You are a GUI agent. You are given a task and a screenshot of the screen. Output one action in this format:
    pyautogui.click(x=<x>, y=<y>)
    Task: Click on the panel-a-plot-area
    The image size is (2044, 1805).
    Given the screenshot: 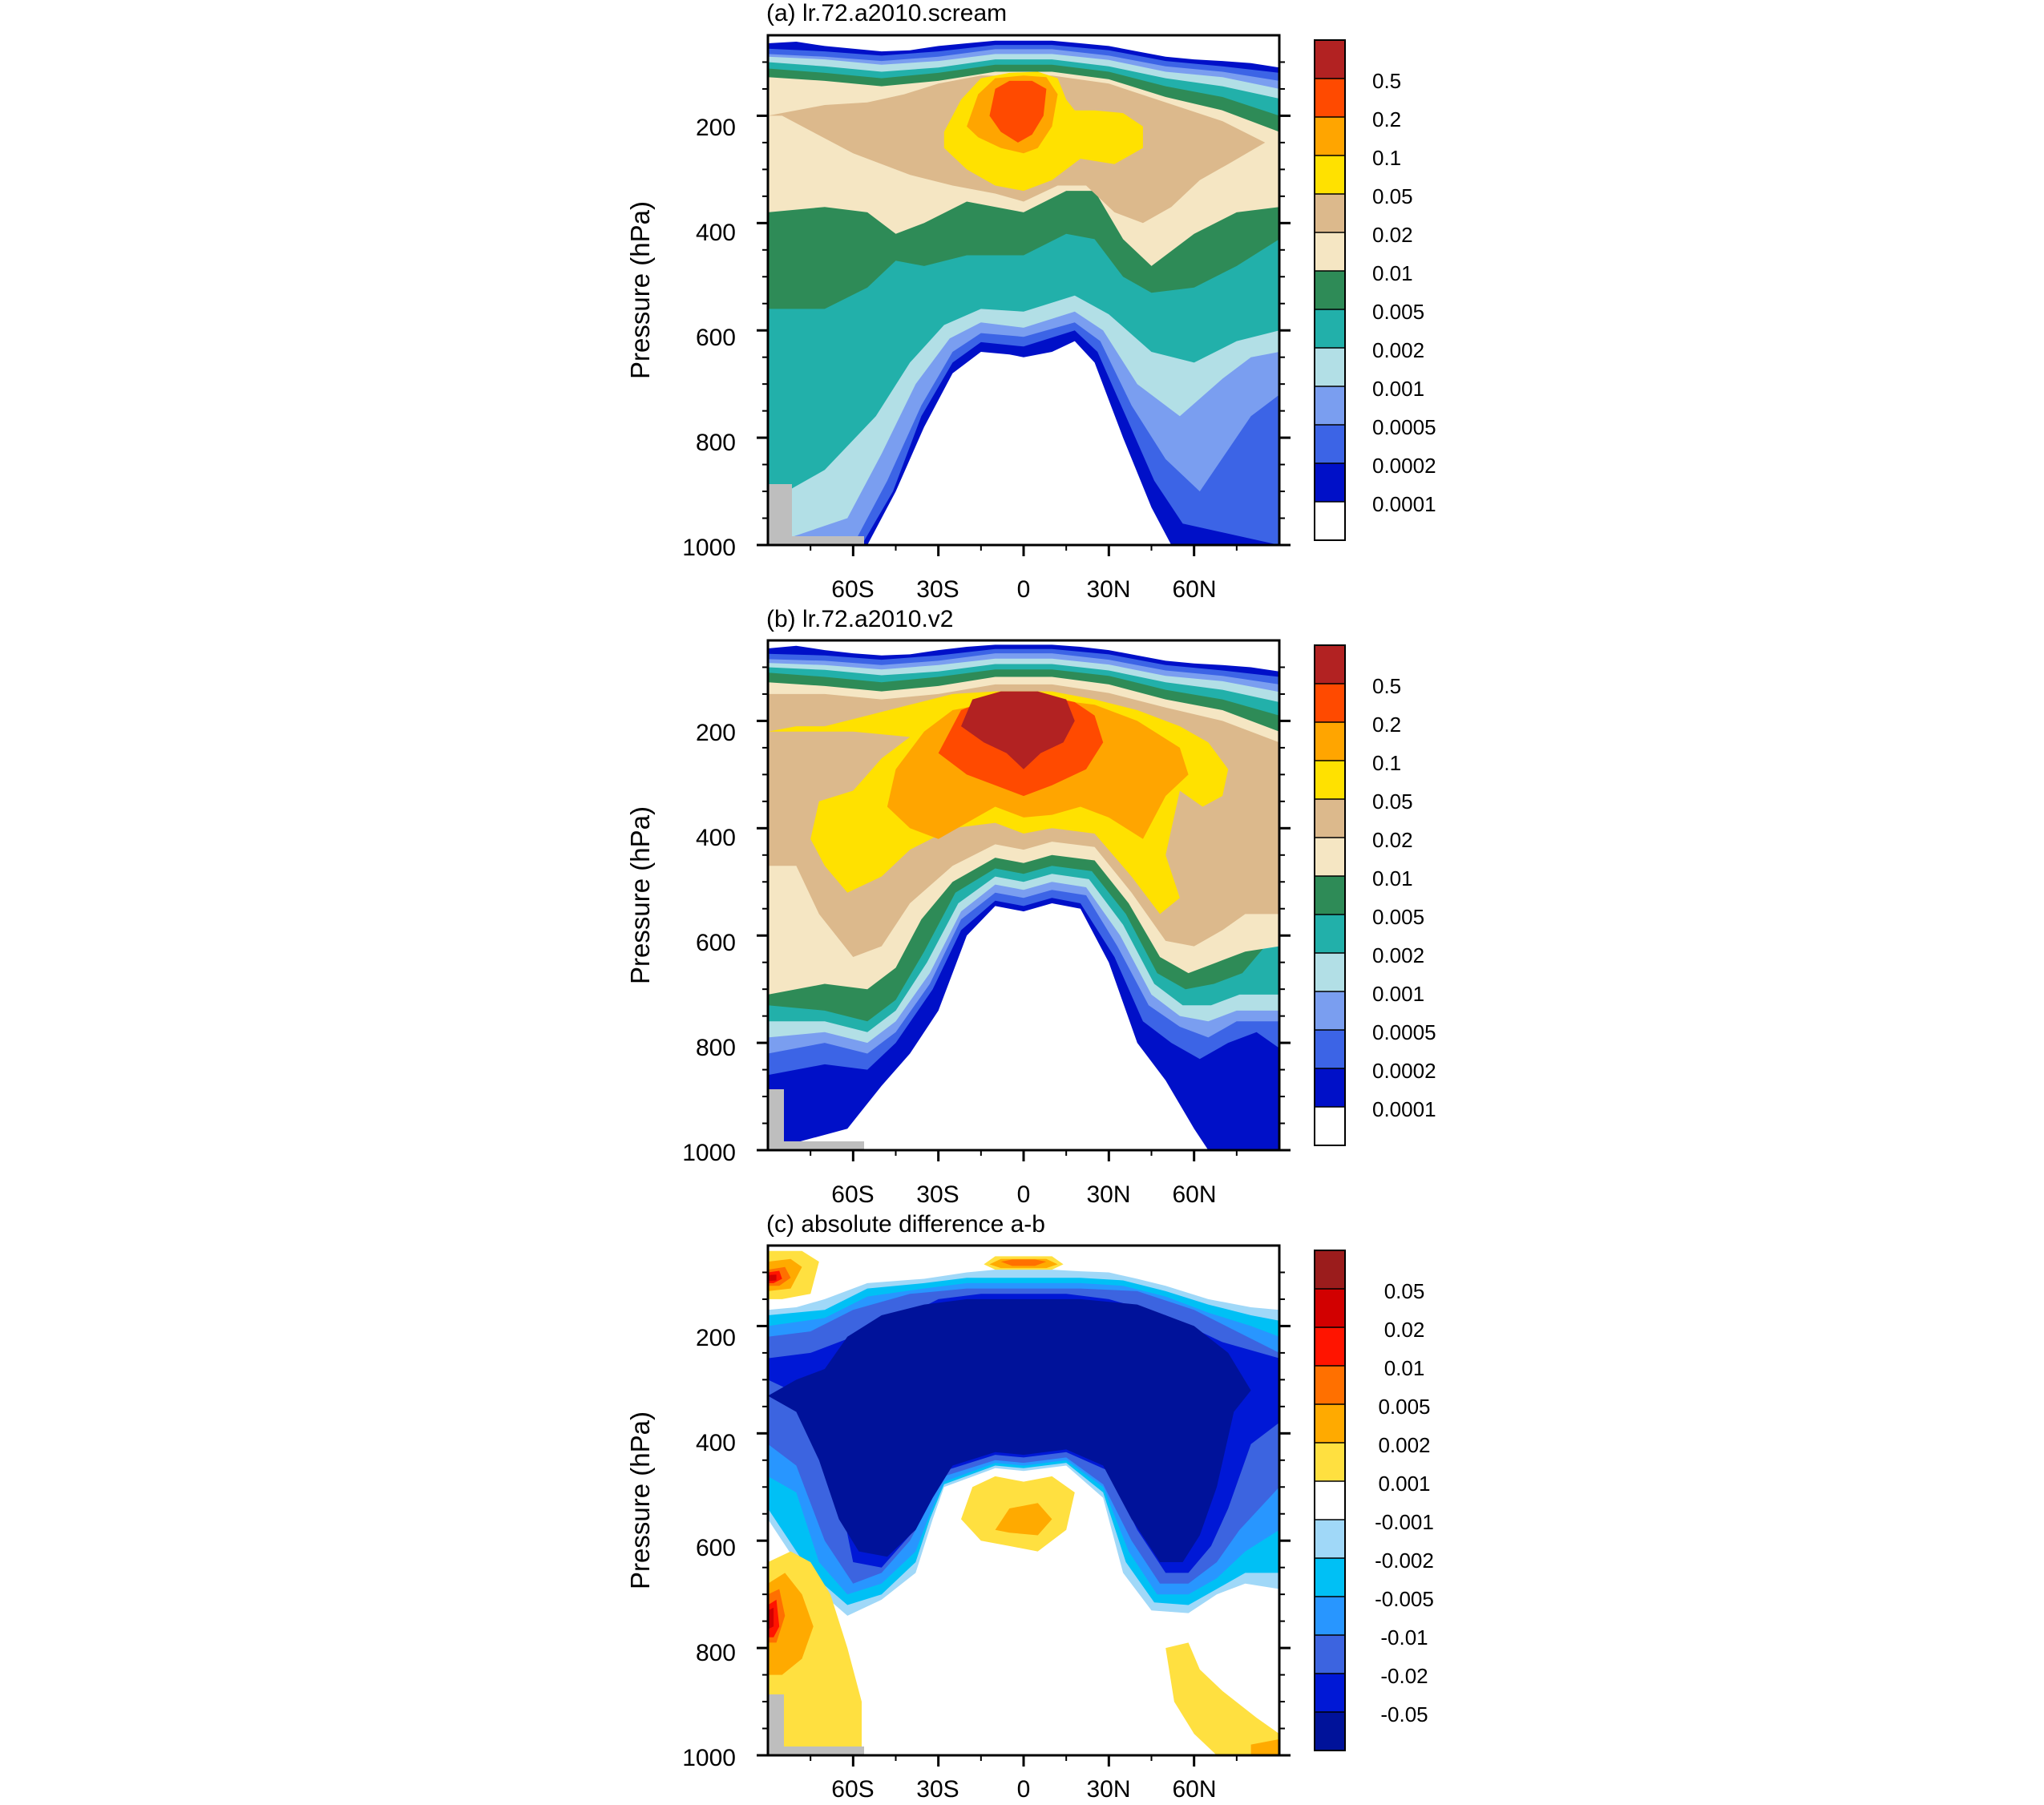 What is the action you would take?
    pyautogui.click(x=1023, y=290)
    